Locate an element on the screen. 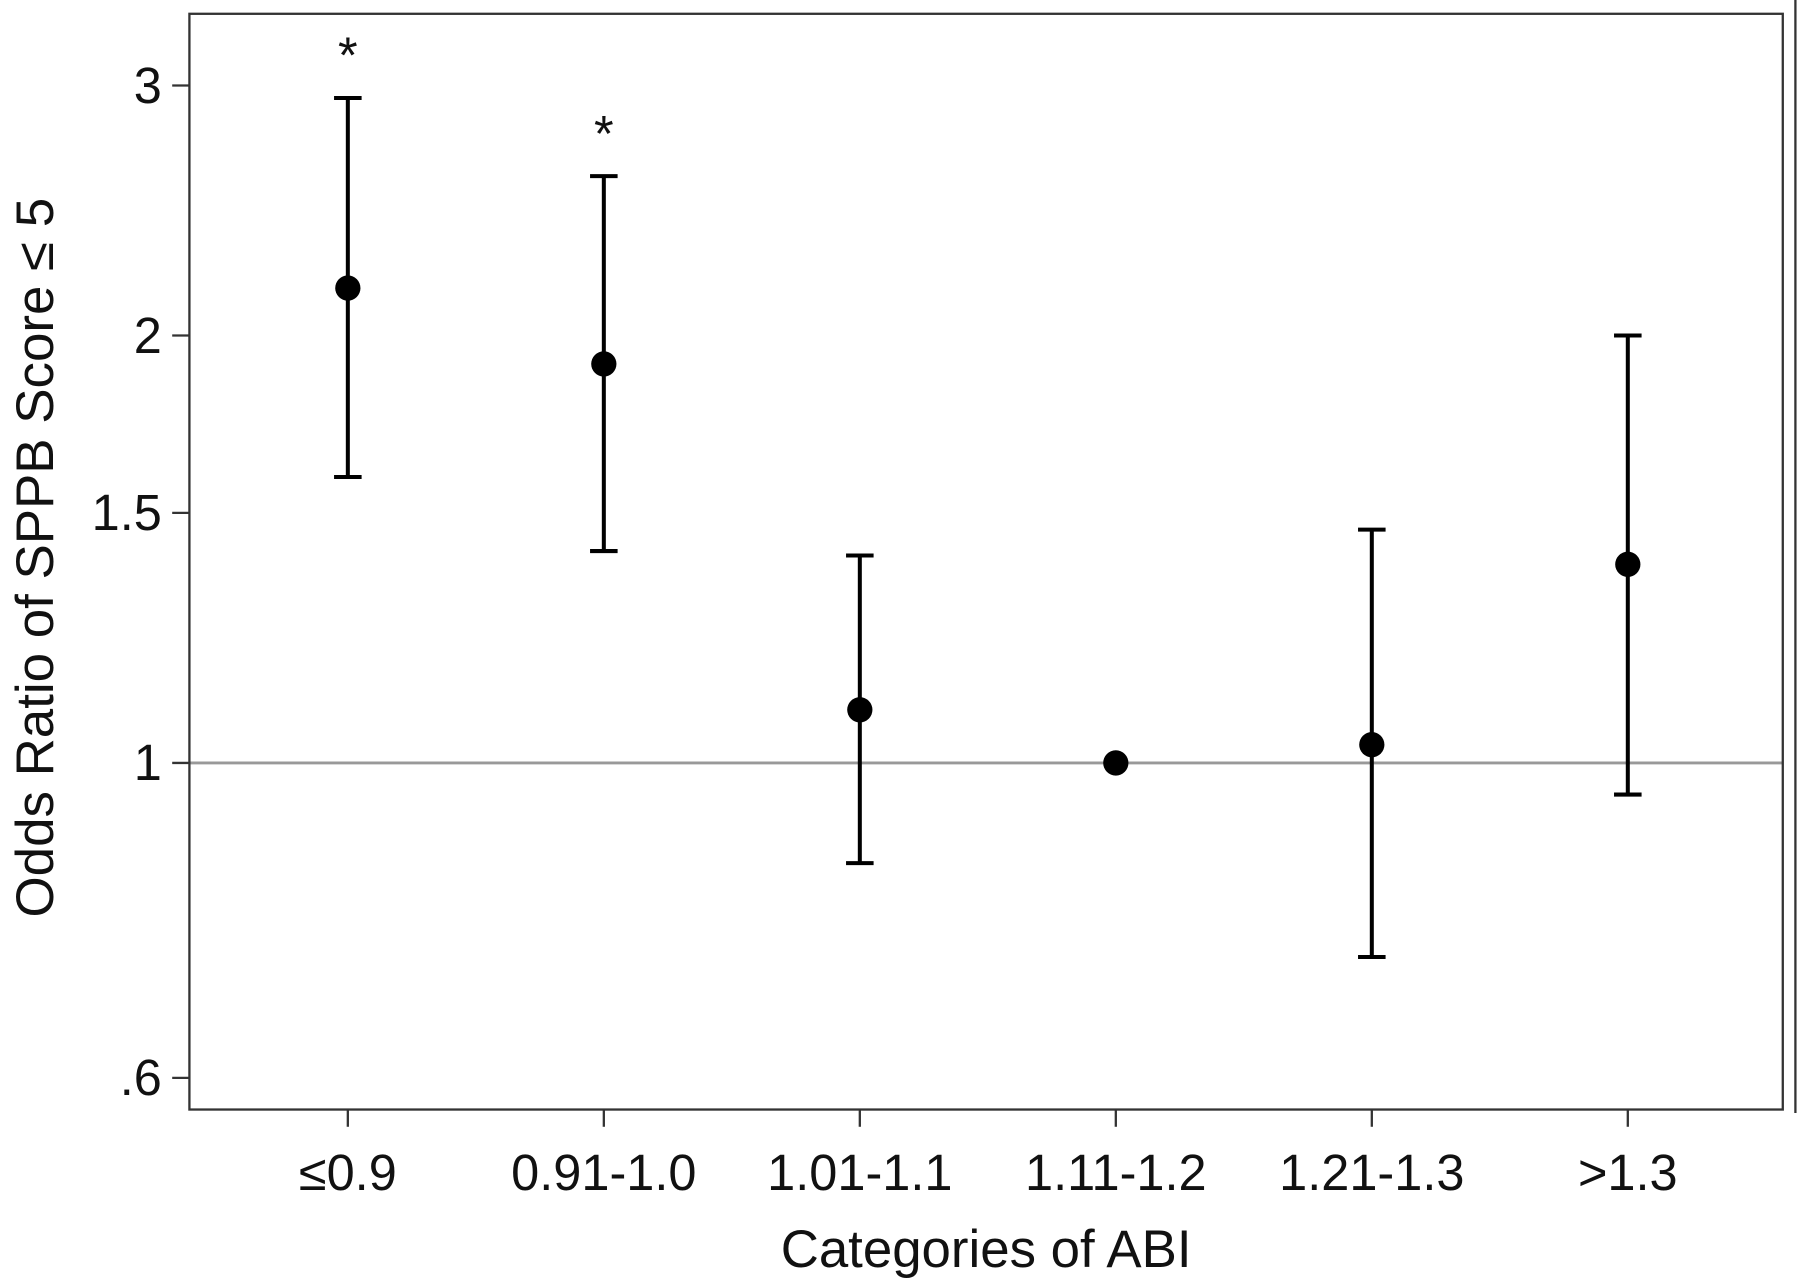  x-tick-label: 1.21-1.3 is located at coordinates (1371, 1172).